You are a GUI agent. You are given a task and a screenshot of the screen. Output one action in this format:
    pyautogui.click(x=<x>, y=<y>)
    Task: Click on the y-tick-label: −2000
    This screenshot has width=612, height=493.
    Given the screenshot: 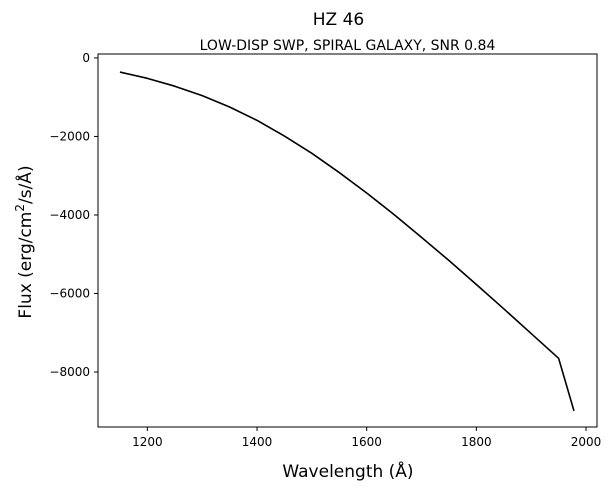 What is the action you would take?
    pyautogui.click(x=69, y=136)
    